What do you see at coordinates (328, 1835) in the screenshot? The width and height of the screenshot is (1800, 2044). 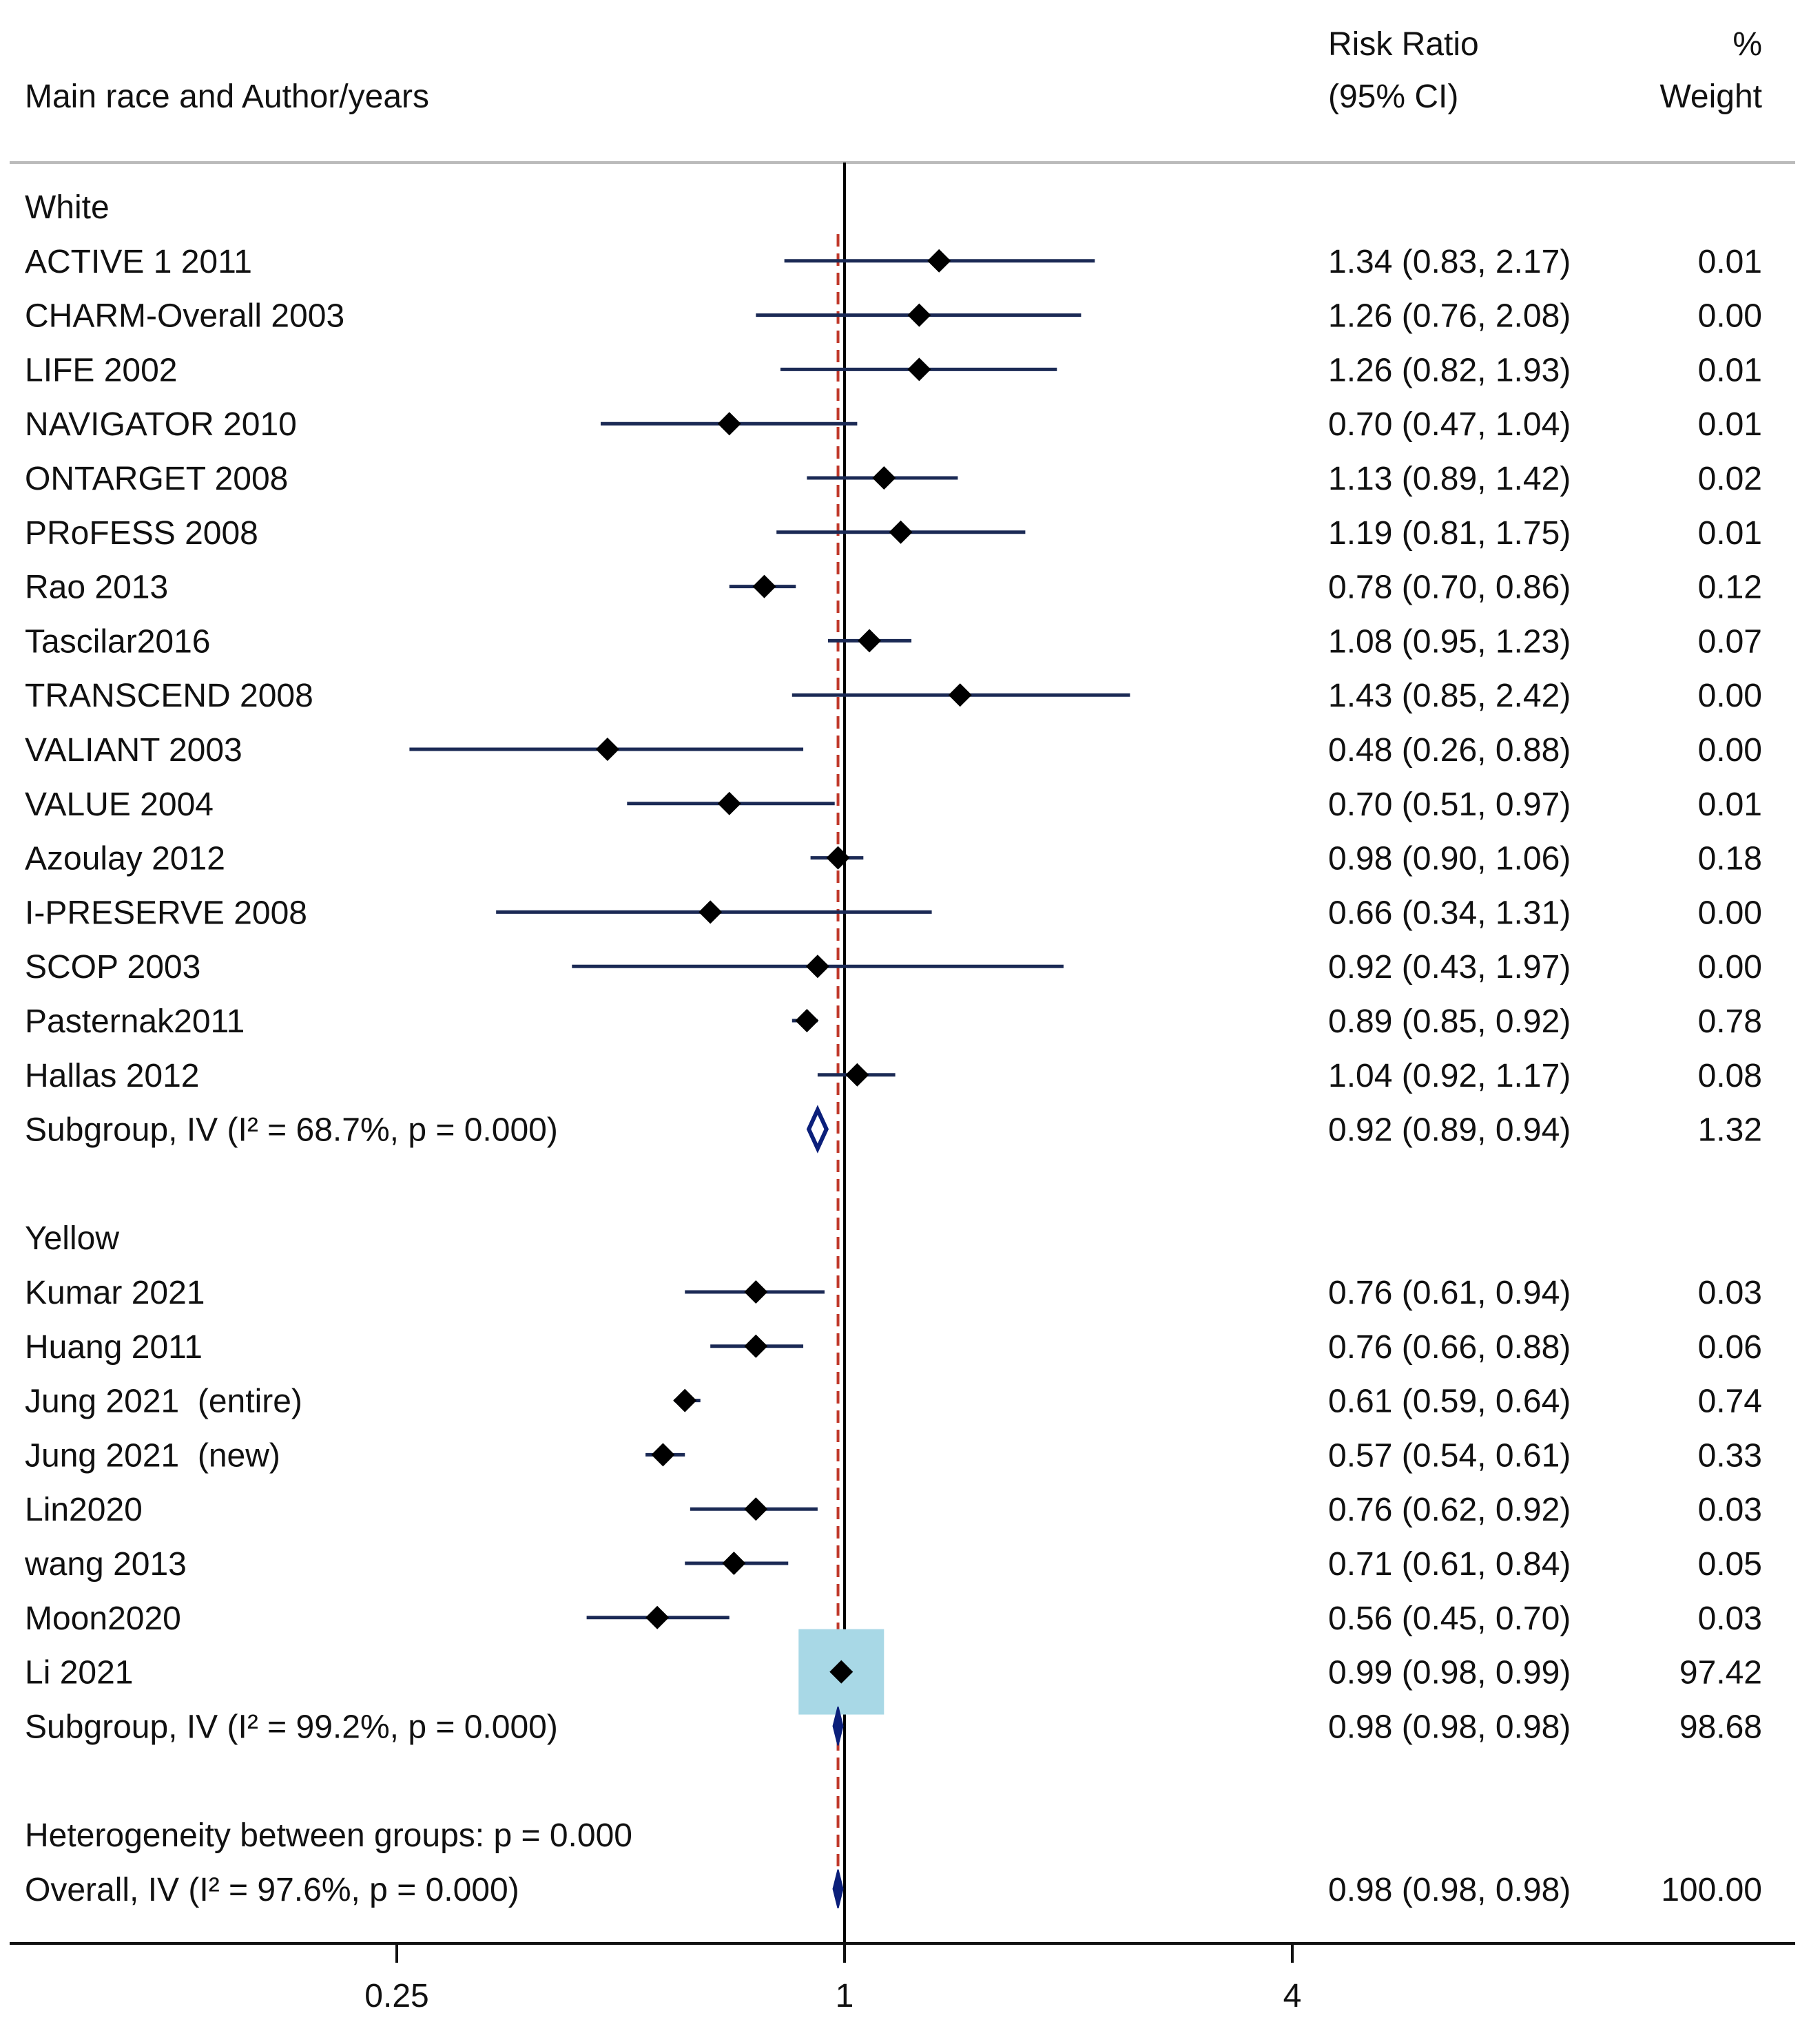 I see `note-label: Heterogeneity between groups: p = 0.000` at bounding box center [328, 1835].